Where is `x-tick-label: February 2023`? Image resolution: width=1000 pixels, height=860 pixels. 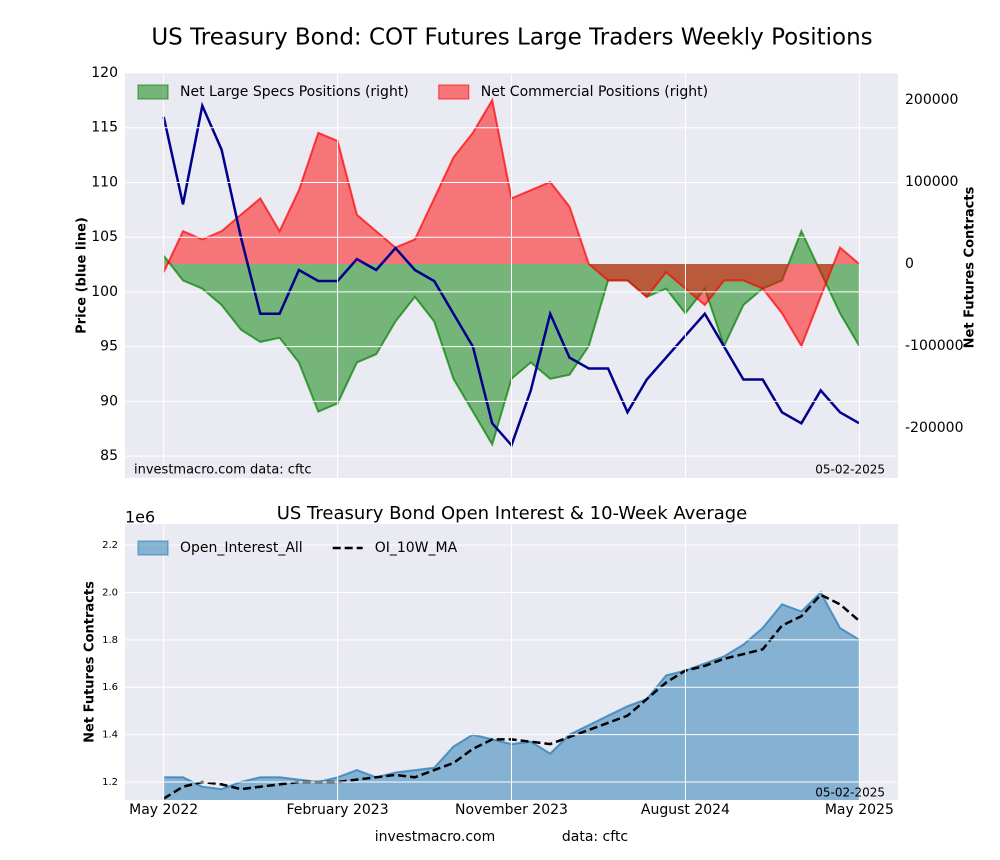 x-tick-label: February 2023 is located at coordinates (338, 810).